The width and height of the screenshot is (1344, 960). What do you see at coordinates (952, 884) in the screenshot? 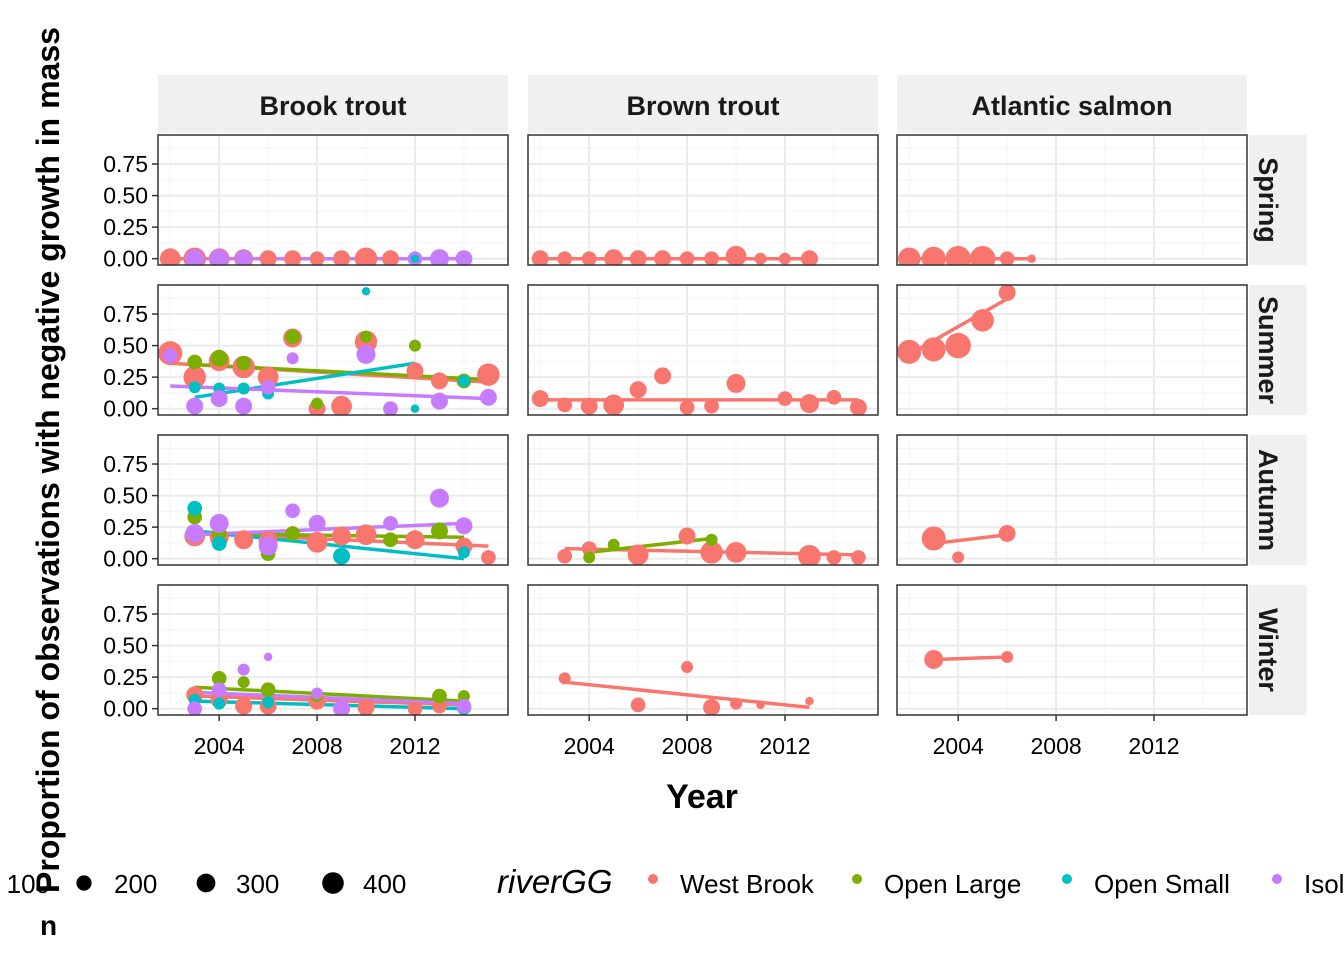
I see `color-legend-label: Open Large` at bounding box center [952, 884].